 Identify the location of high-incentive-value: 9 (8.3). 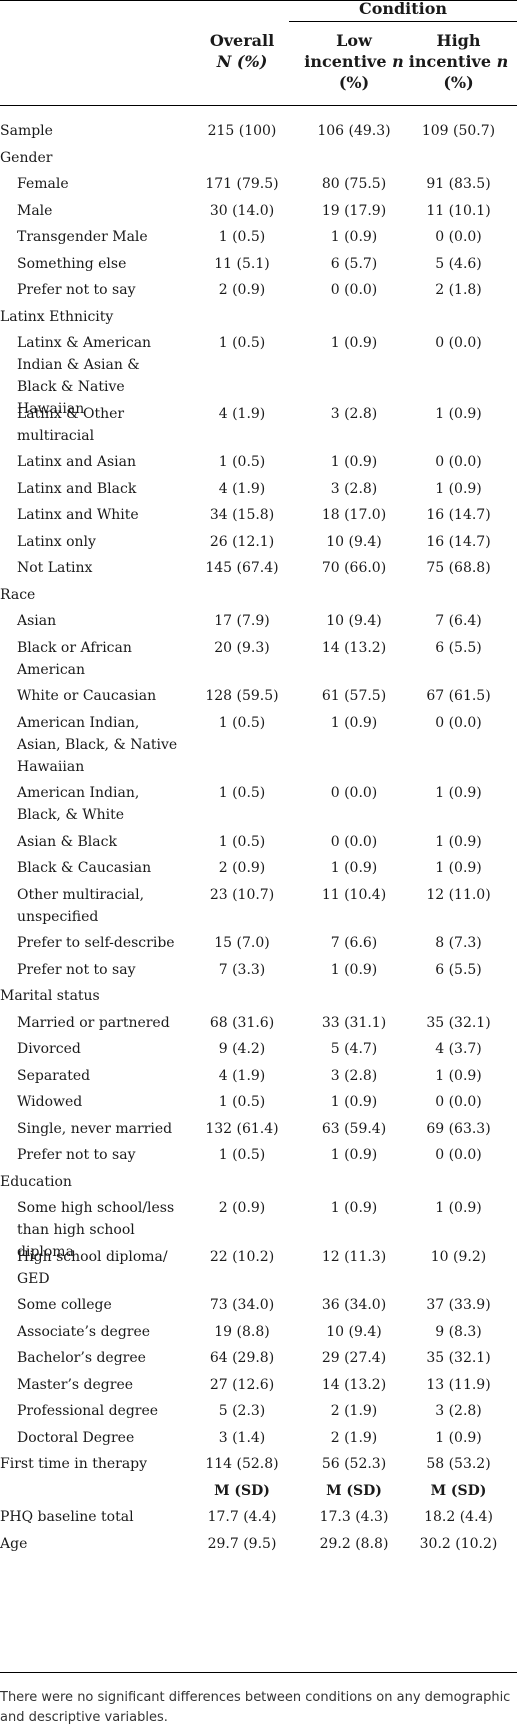
(458, 1331).